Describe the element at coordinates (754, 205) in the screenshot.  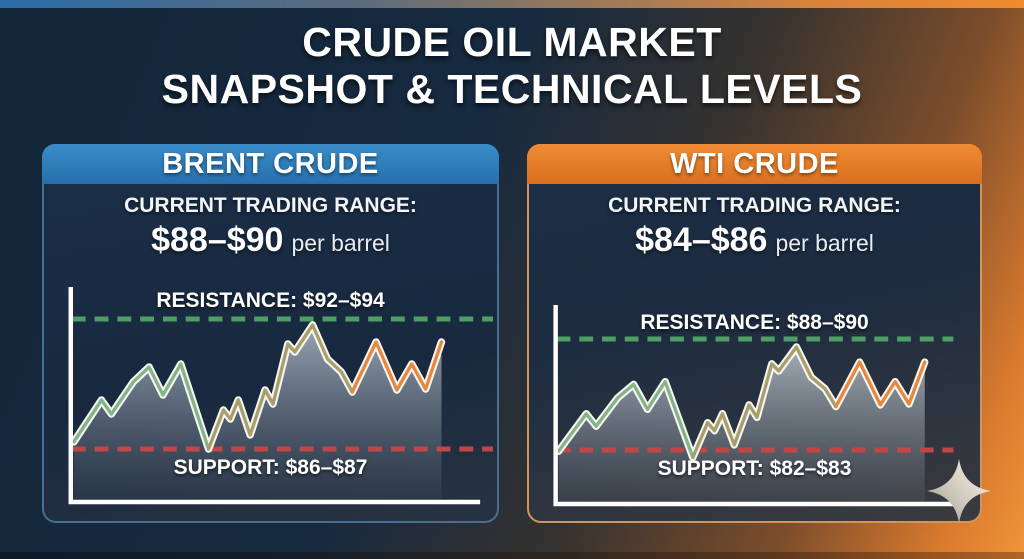
I see `wti-trading-range-label: CURRENT TRADING RANGE:` at that location.